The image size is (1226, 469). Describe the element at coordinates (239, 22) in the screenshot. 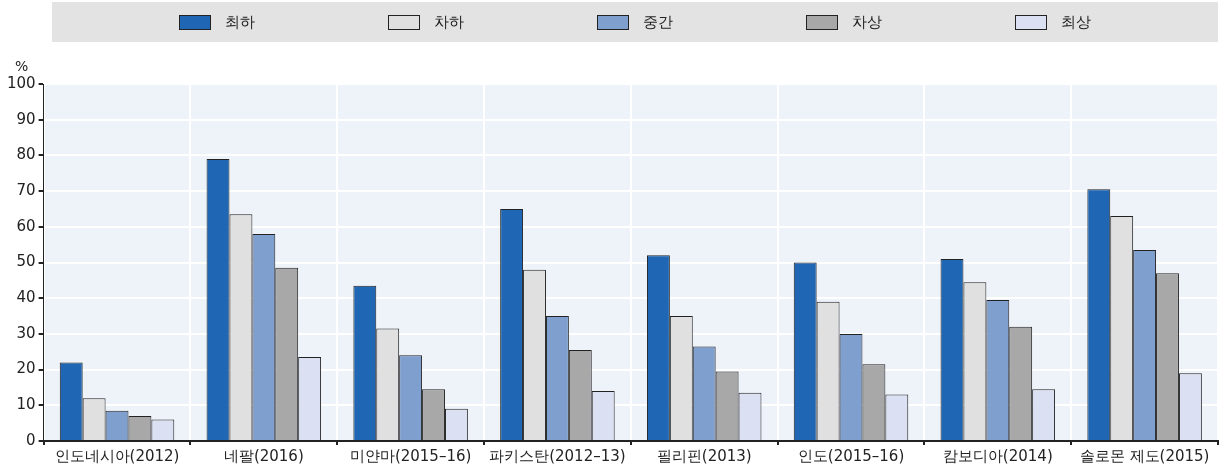

I see `legend-label: 최하` at that location.